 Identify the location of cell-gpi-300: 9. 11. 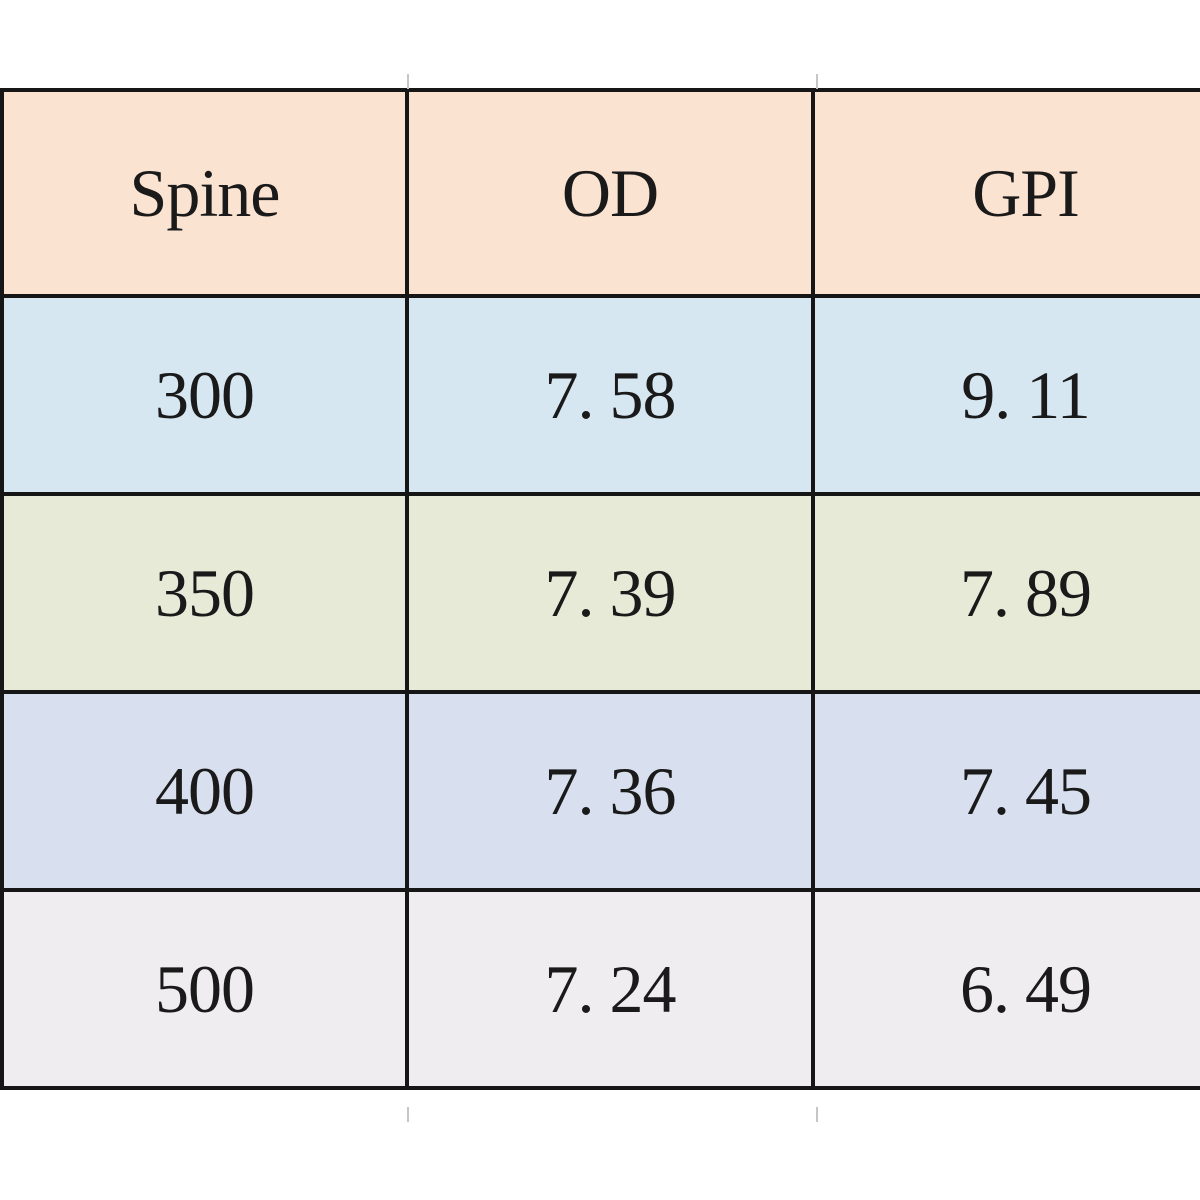
(1005, 395).